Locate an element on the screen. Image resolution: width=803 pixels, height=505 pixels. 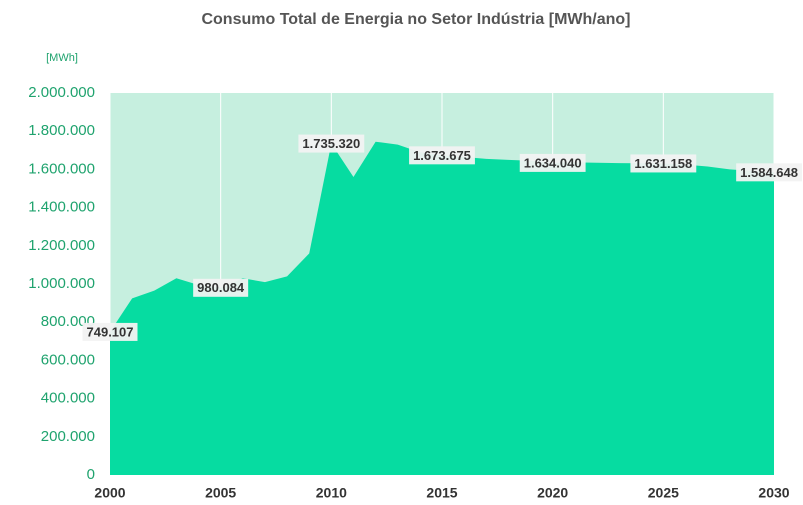
y-tick-label: 1.600.000 is located at coordinates (61, 168).